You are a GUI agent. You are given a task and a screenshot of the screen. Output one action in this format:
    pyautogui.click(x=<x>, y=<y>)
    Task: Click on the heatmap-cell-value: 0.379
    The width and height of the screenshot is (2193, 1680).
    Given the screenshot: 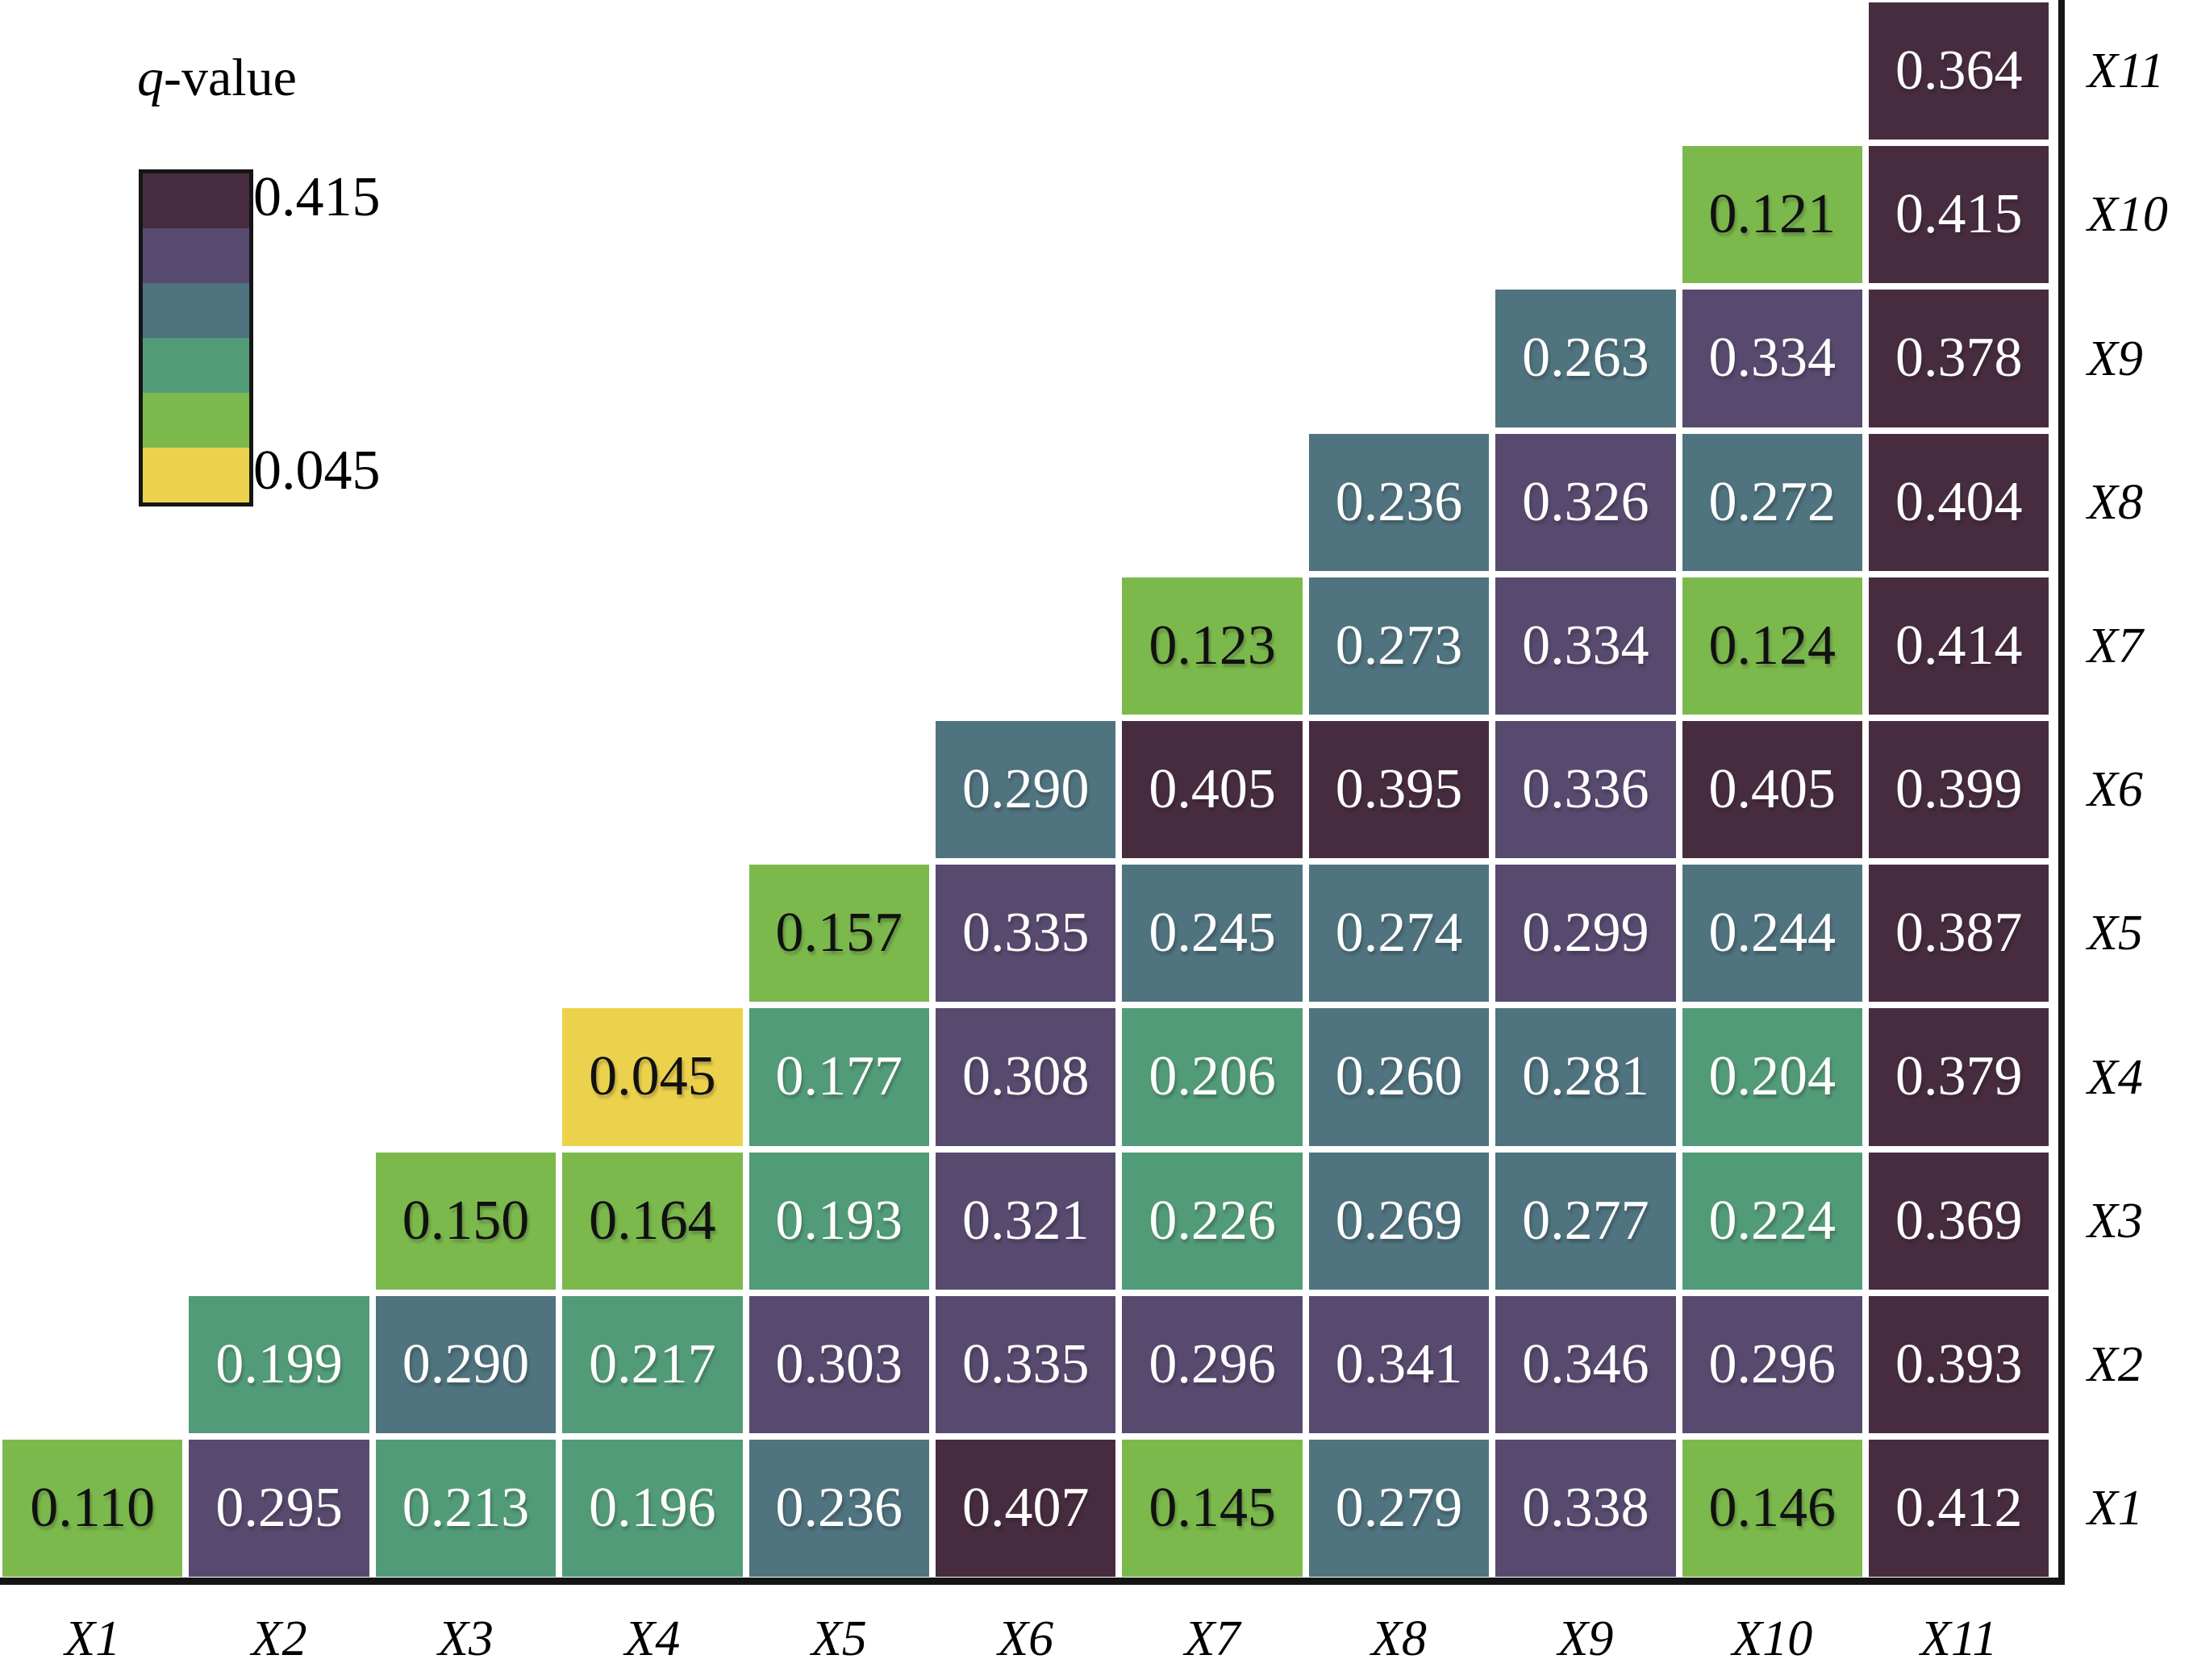 What is the action you would take?
    pyautogui.click(x=1959, y=1076)
    